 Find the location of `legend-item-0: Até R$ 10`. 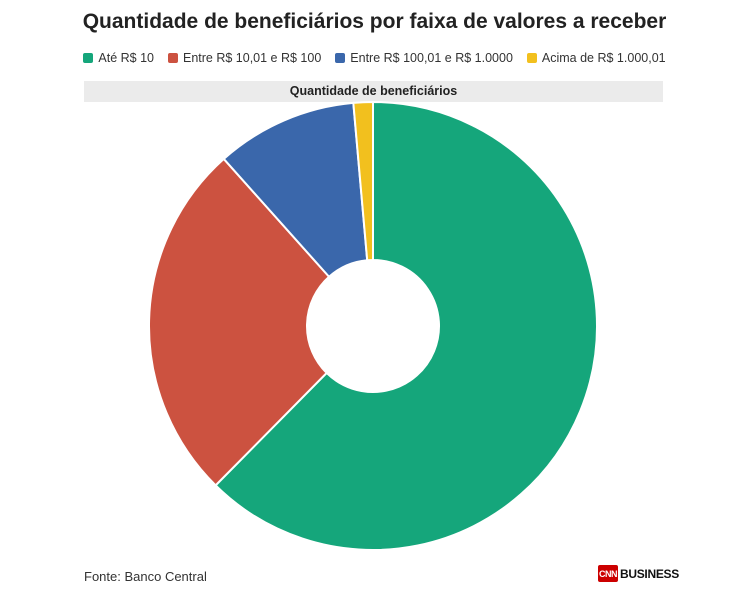

legend-item-0: Até R$ 10 is located at coordinates (118, 58).